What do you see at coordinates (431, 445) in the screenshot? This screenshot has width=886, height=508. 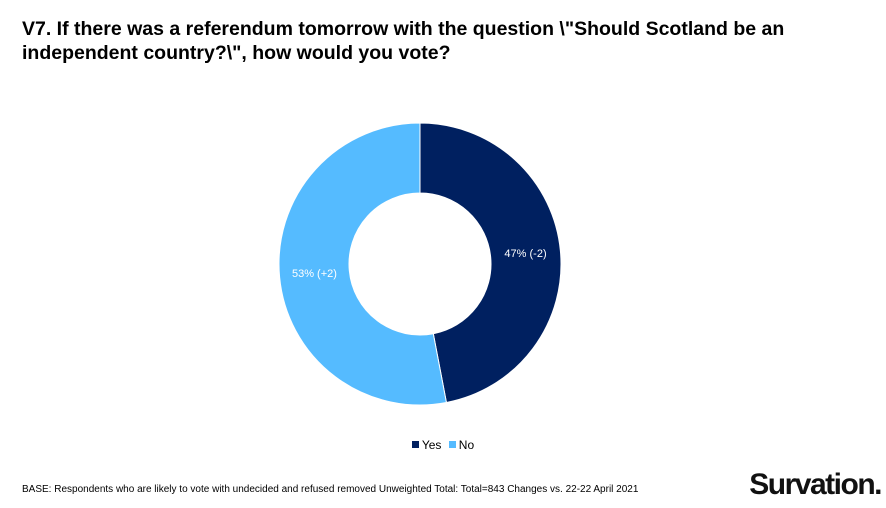 I see `legend-label-yes: Yes` at bounding box center [431, 445].